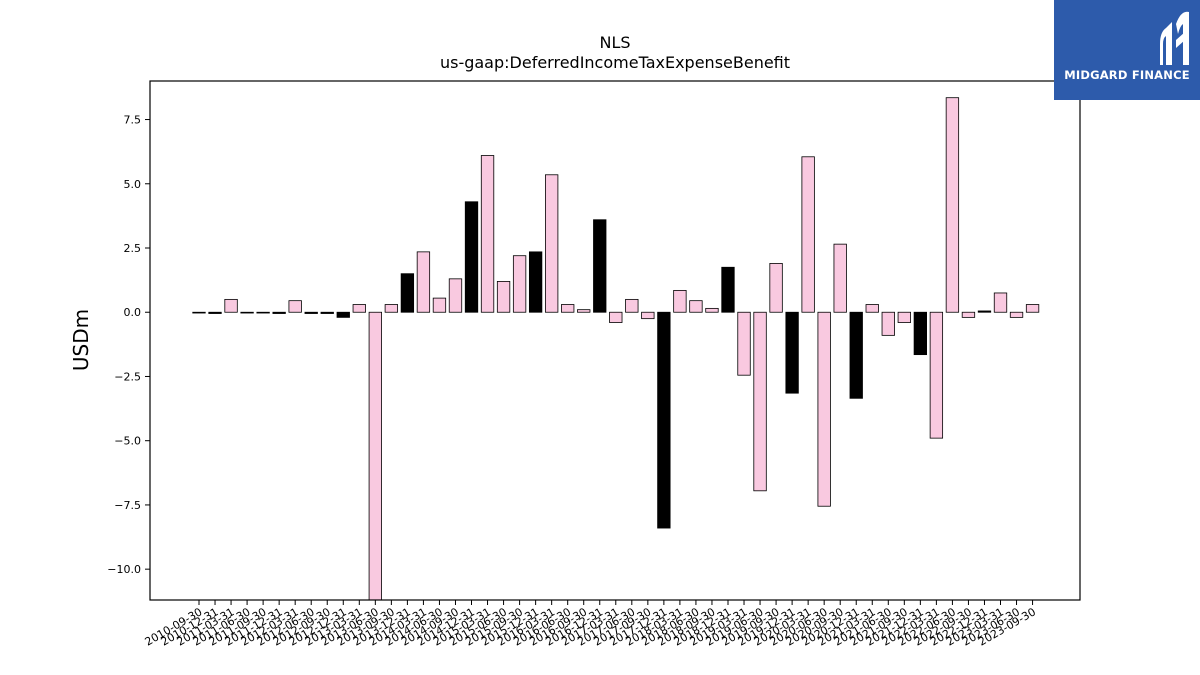 Image resolution: width=1200 pixels, height=675 pixels. Describe the element at coordinates (615, 62) in the screenshot. I see `chart-subtitle: us-gaap:DeferredIncomeTaxExpenseBenefit` at that location.